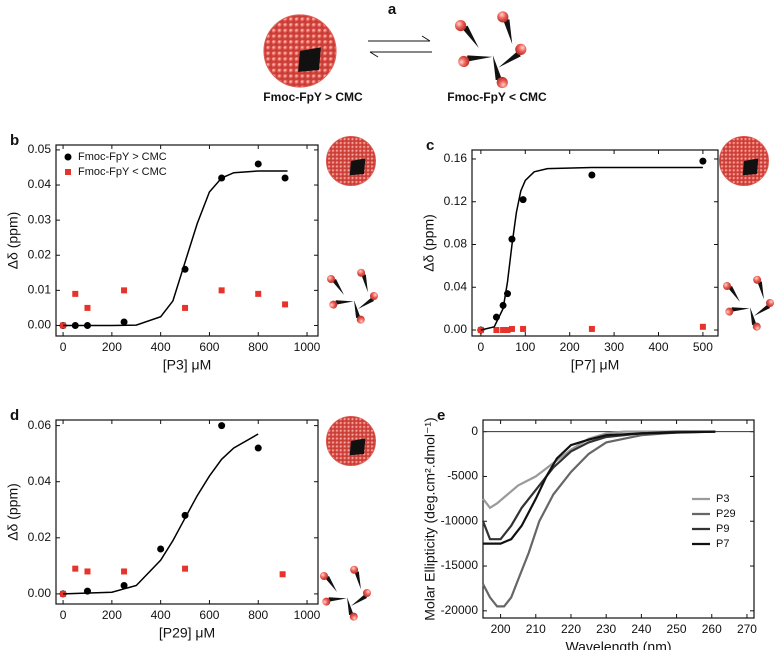 The height and width of the screenshot is (655, 781). Describe the element at coordinates (187, 633) in the screenshot. I see `x-axis-label: [P29] μM` at that location.